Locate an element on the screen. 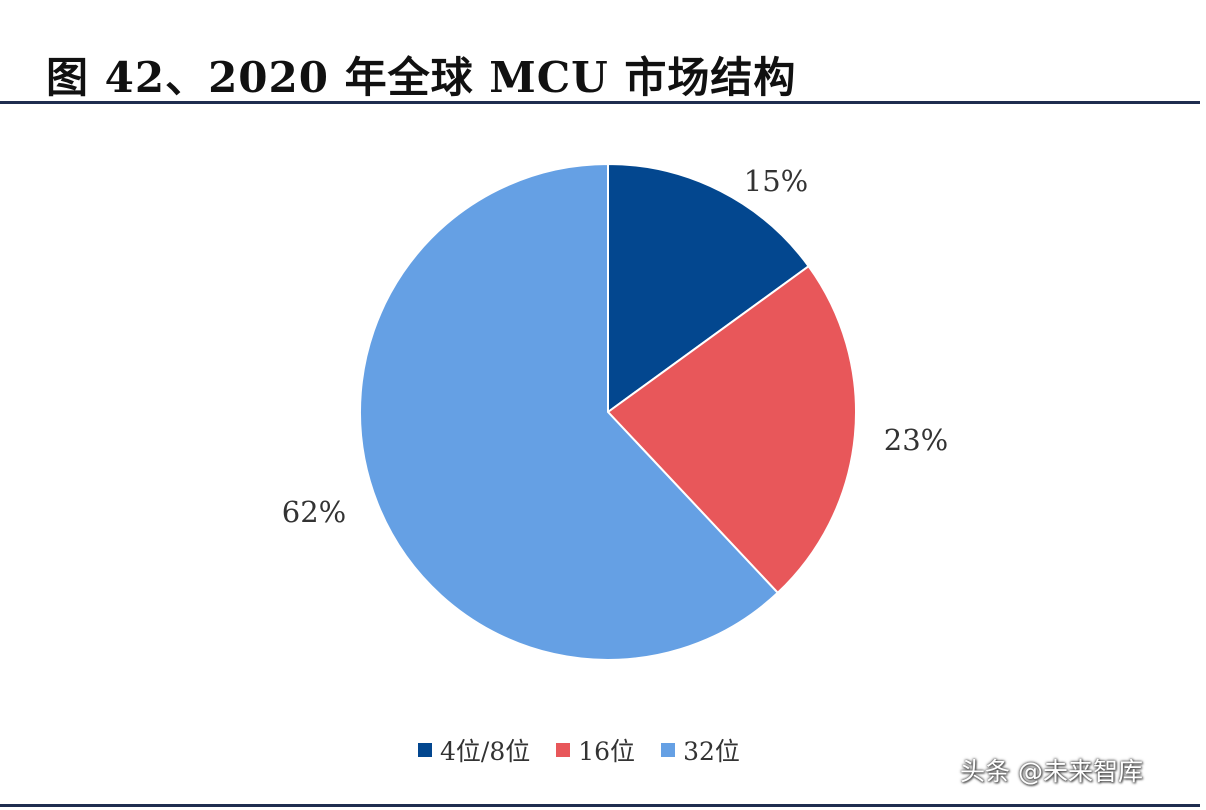 The width and height of the screenshot is (1206, 810). legend-item-16-bit: 16位 is located at coordinates (595, 750).